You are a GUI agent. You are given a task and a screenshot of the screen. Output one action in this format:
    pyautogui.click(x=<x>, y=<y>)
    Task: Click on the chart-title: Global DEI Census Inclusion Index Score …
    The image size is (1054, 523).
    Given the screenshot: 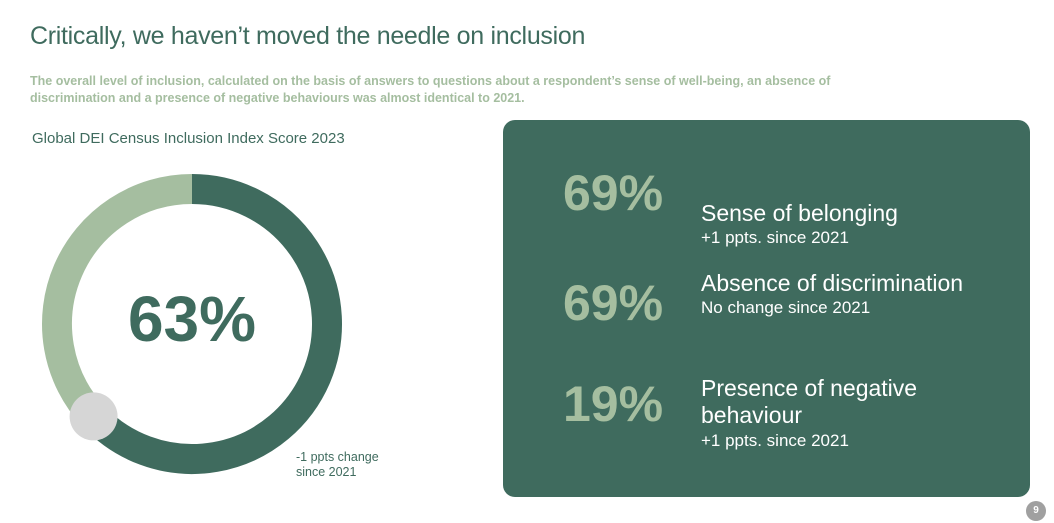 What is the action you would take?
    pyautogui.click(x=188, y=138)
    